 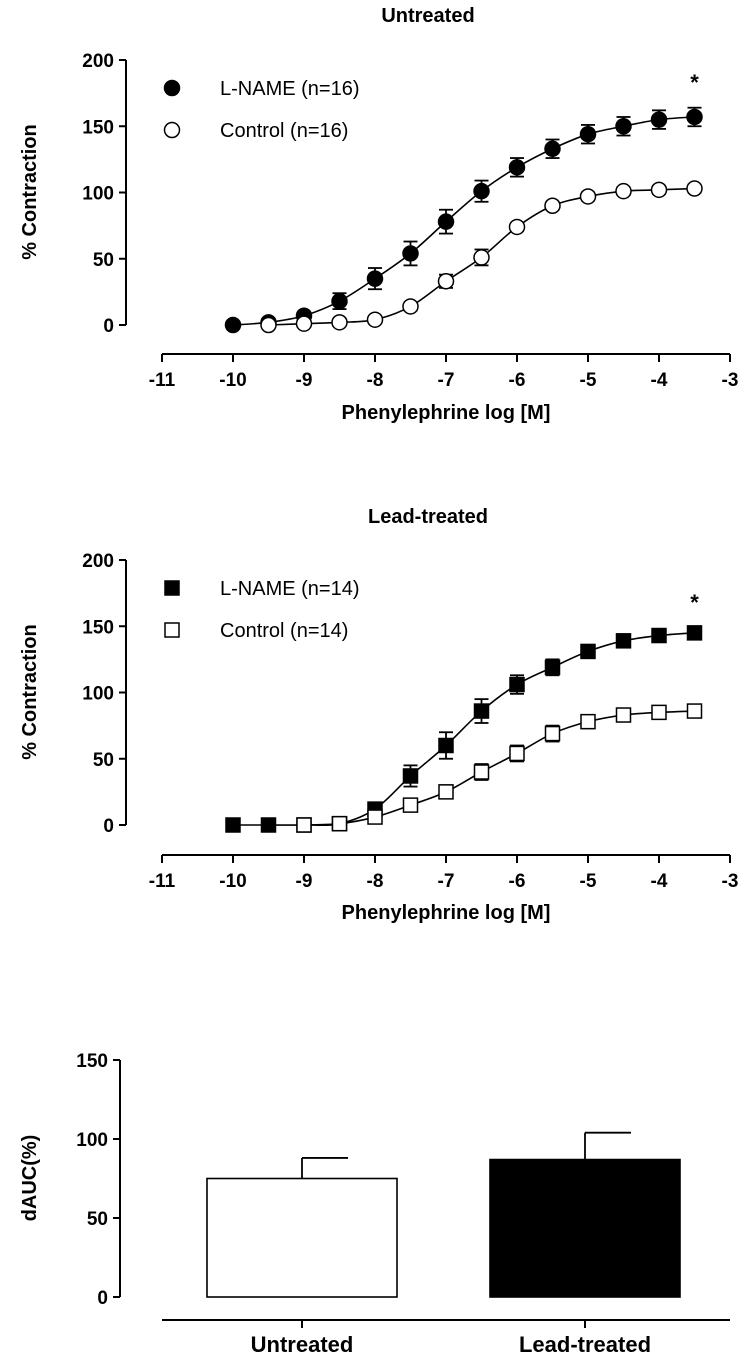 I want to click on y-axis-label: dAUC(%), so click(x=30, y=1178).